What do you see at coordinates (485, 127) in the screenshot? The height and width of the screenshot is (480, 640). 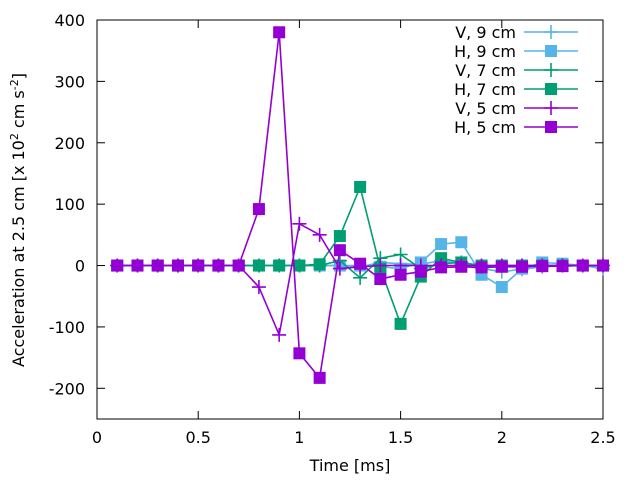 I see `legend-label: H, 5 cm` at bounding box center [485, 127].